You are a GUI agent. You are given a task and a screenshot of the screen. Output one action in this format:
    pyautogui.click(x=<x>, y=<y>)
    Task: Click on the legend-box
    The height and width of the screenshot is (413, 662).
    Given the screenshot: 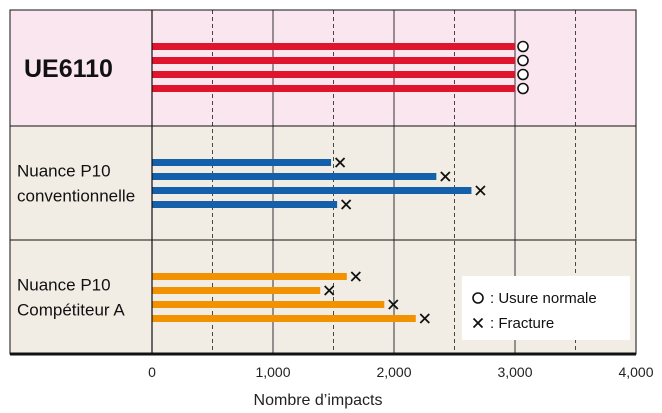 What is the action you would take?
    pyautogui.click(x=546, y=308)
    